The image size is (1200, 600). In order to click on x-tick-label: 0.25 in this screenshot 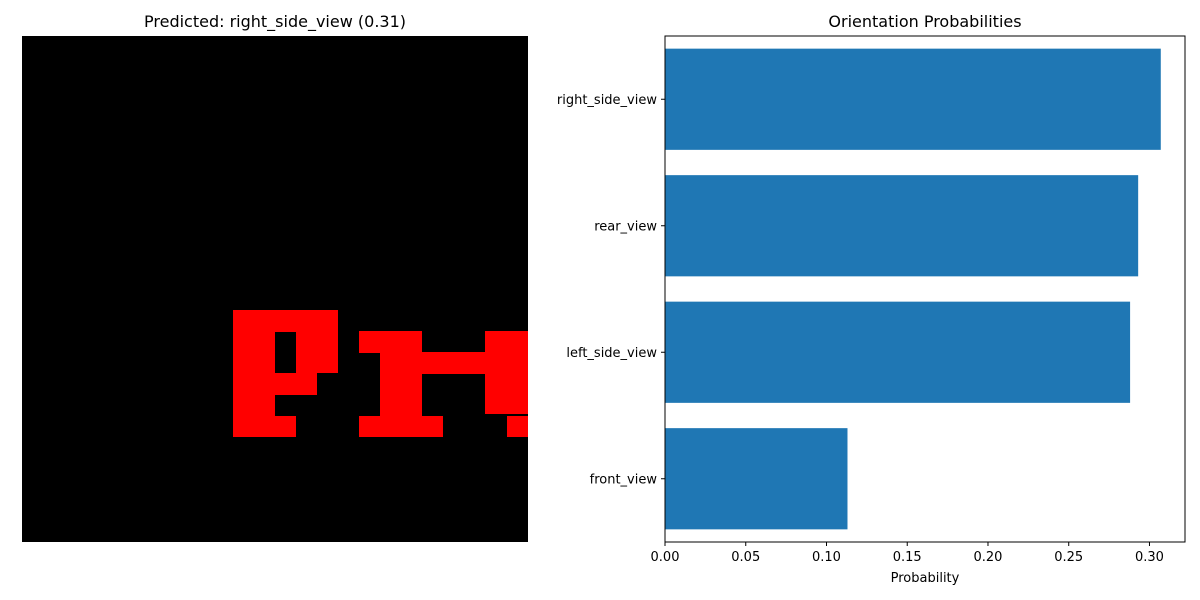, I will do `click(1068, 557)`.